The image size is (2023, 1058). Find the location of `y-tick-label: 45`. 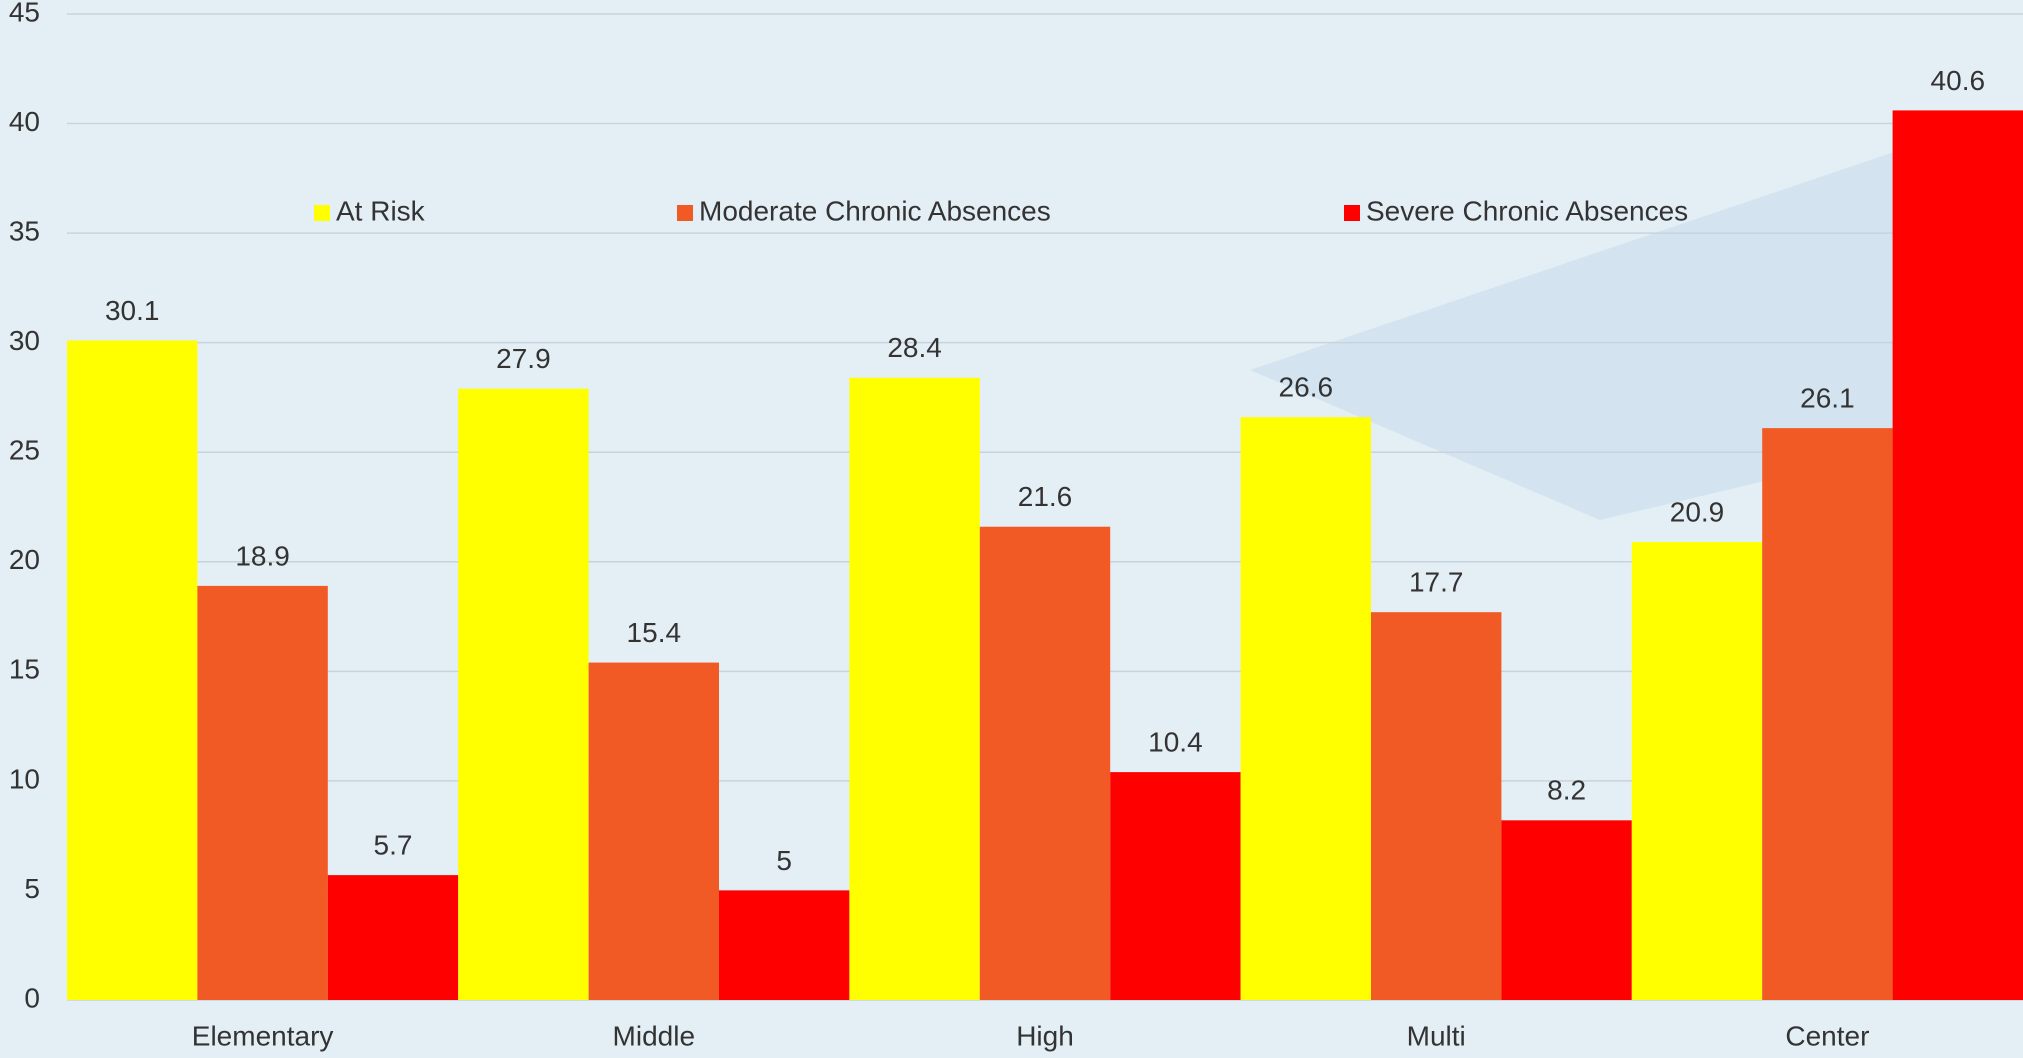

y-tick-label: 45 is located at coordinates (24, 13).